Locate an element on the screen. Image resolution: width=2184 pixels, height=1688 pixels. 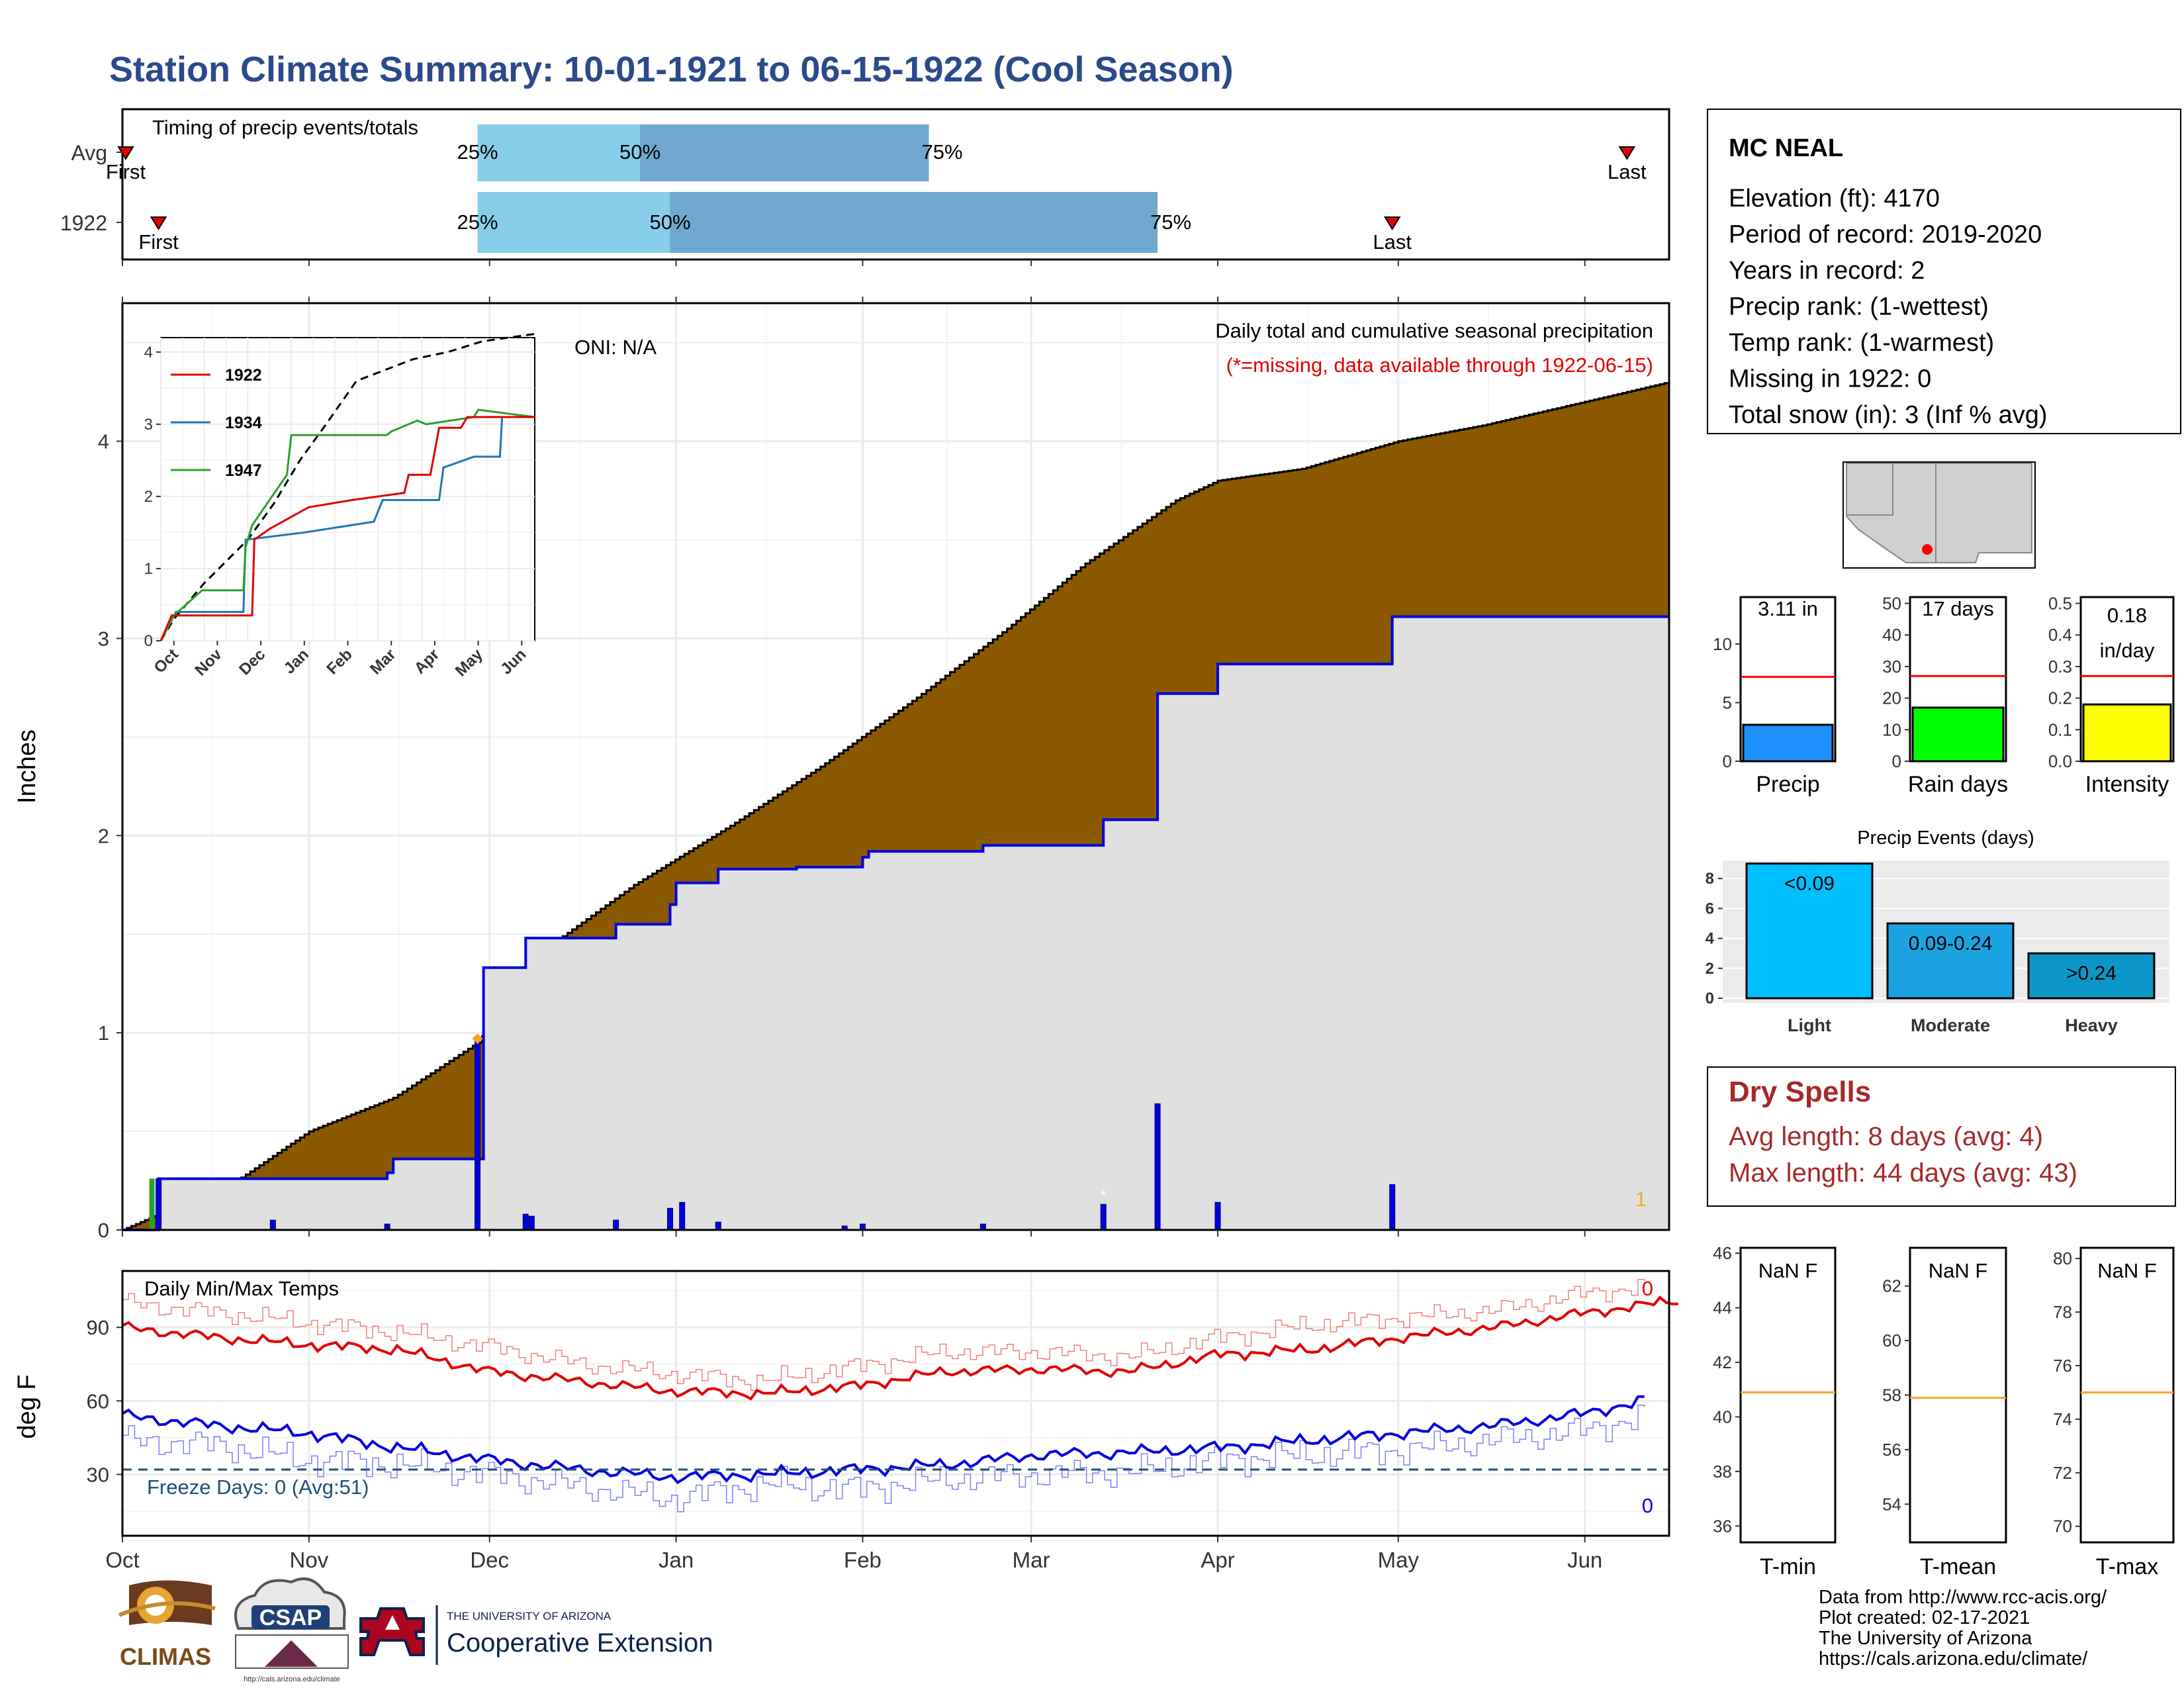
inset-y-tick-label: 0 is located at coordinates (148, 641).